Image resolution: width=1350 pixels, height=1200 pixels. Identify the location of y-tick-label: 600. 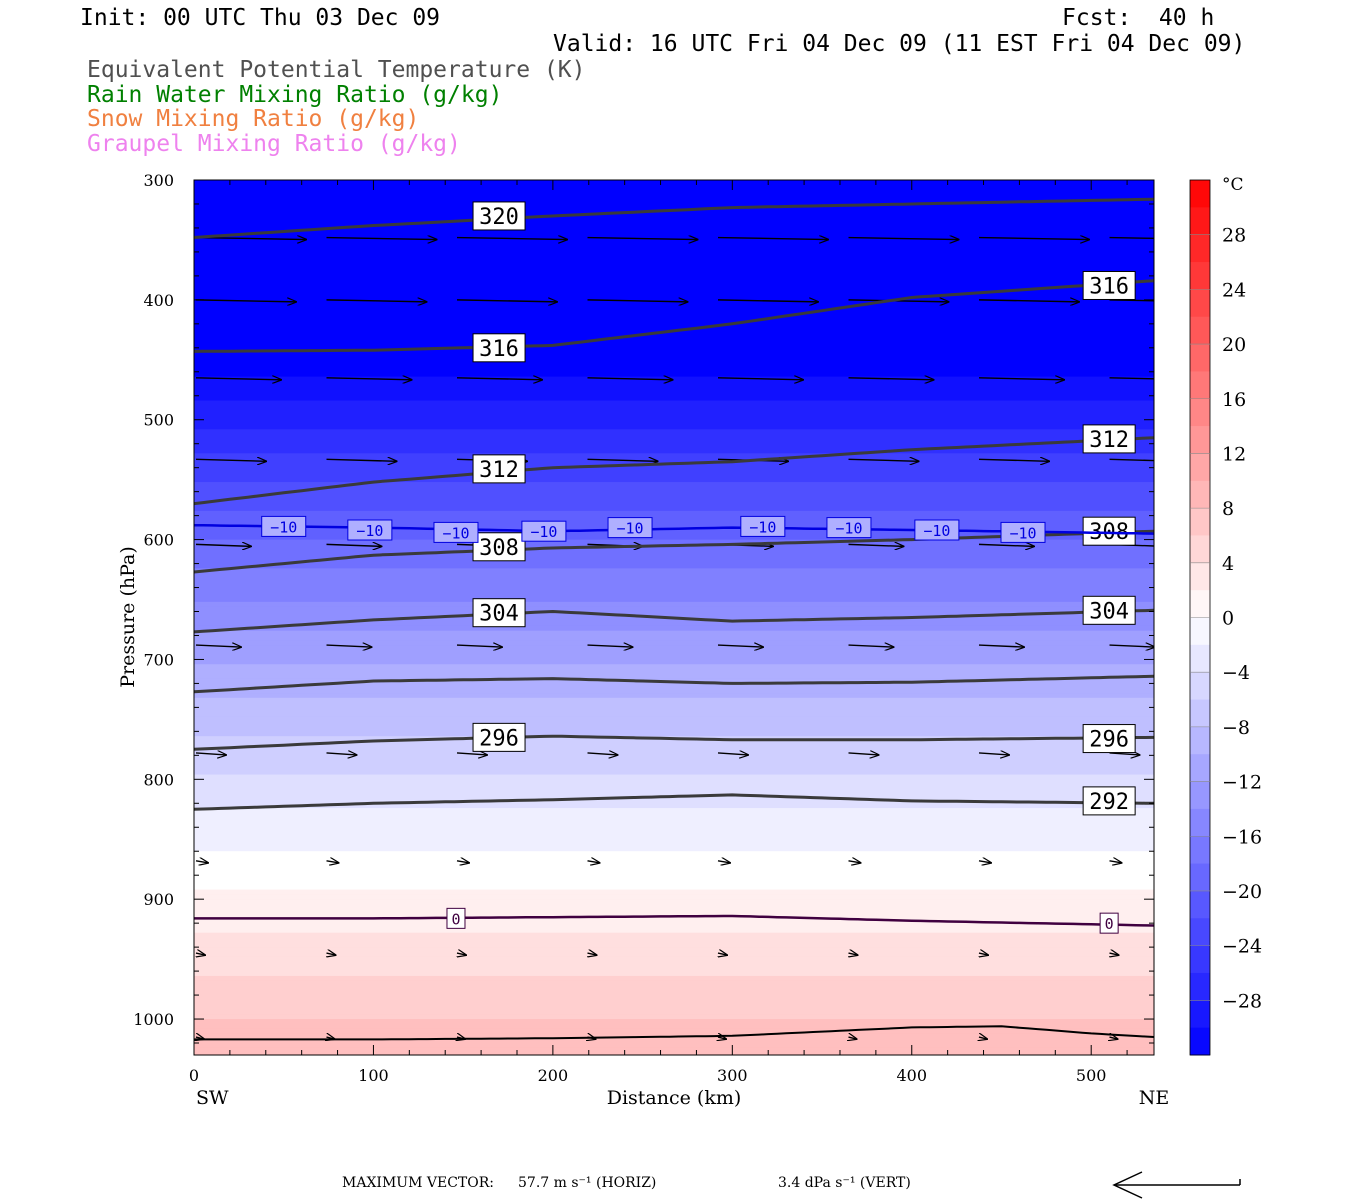
(158, 540).